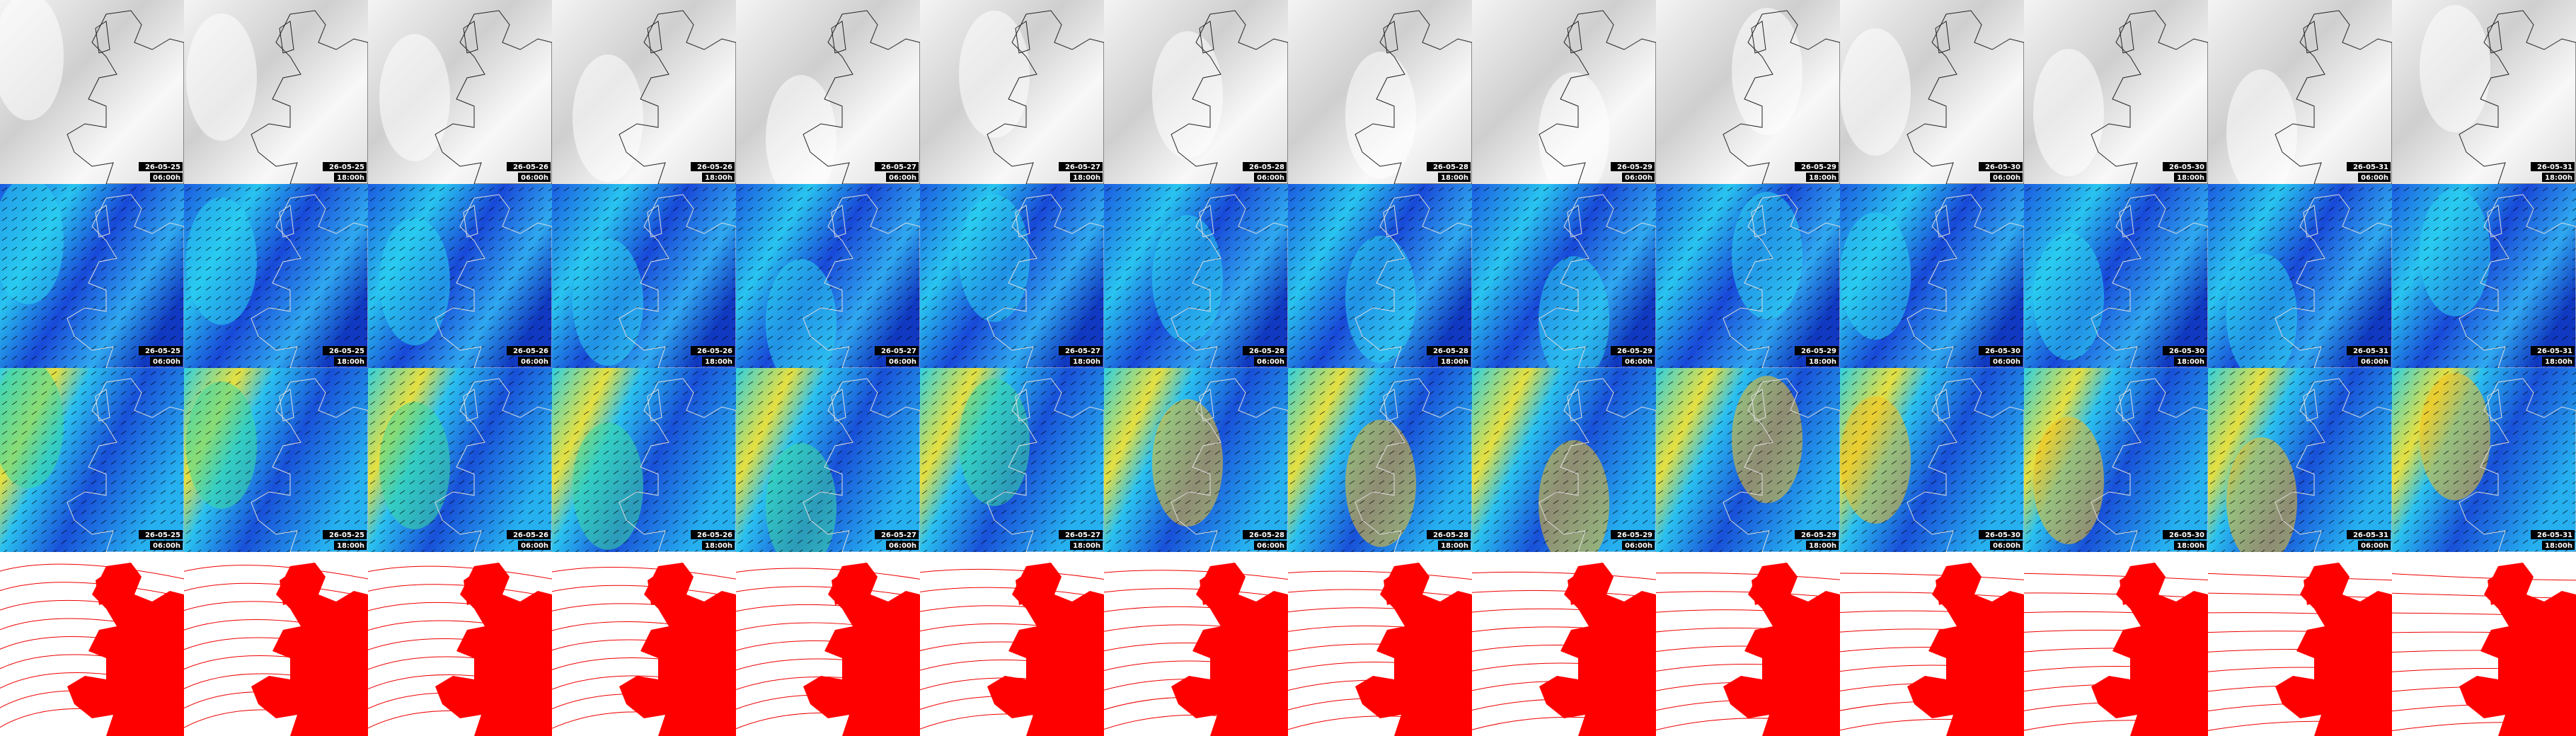 This screenshot has width=2576, height=736. I want to click on map-panel: 26-05-31 06:00h, so click(2300, 276).